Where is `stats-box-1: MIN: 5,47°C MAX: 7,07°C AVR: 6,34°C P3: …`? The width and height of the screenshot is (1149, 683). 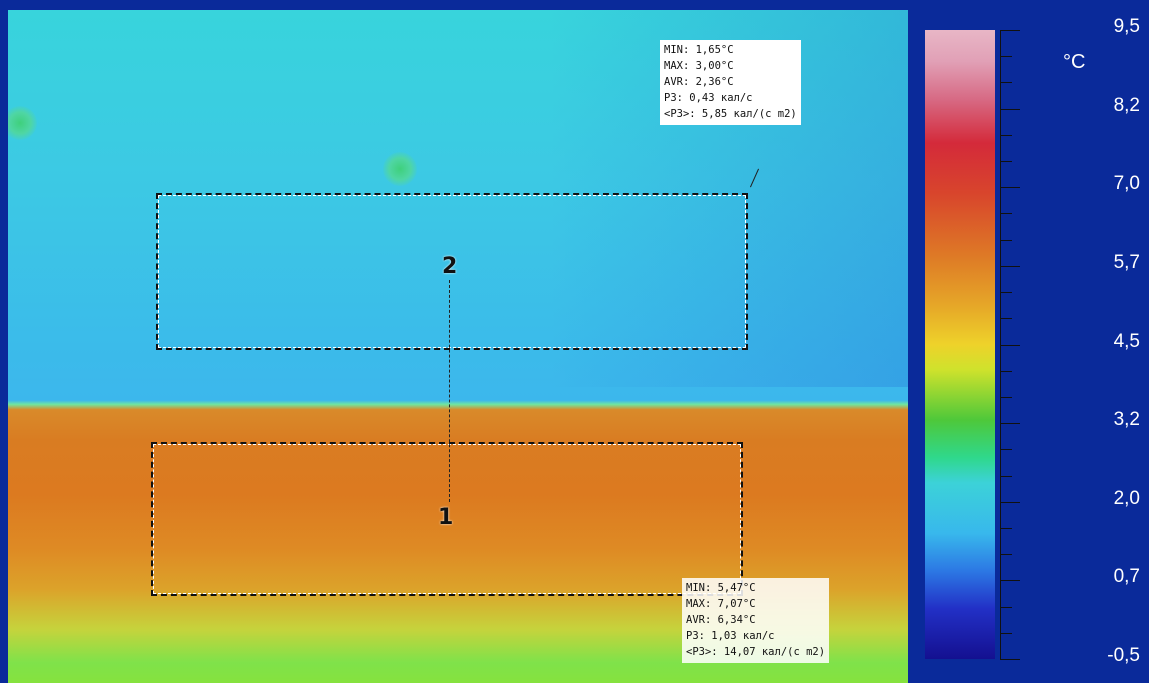 stats-box-1: MIN: 5,47°C MAX: 7,07°C AVR: 6,34°C P3: … is located at coordinates (756, 620).